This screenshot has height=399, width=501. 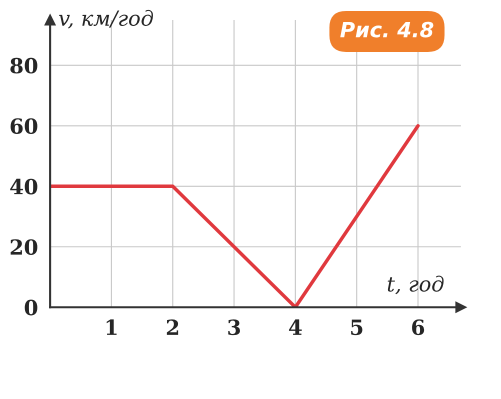 I want to click on x-tick-label: 2, so click(x=172, y=327).